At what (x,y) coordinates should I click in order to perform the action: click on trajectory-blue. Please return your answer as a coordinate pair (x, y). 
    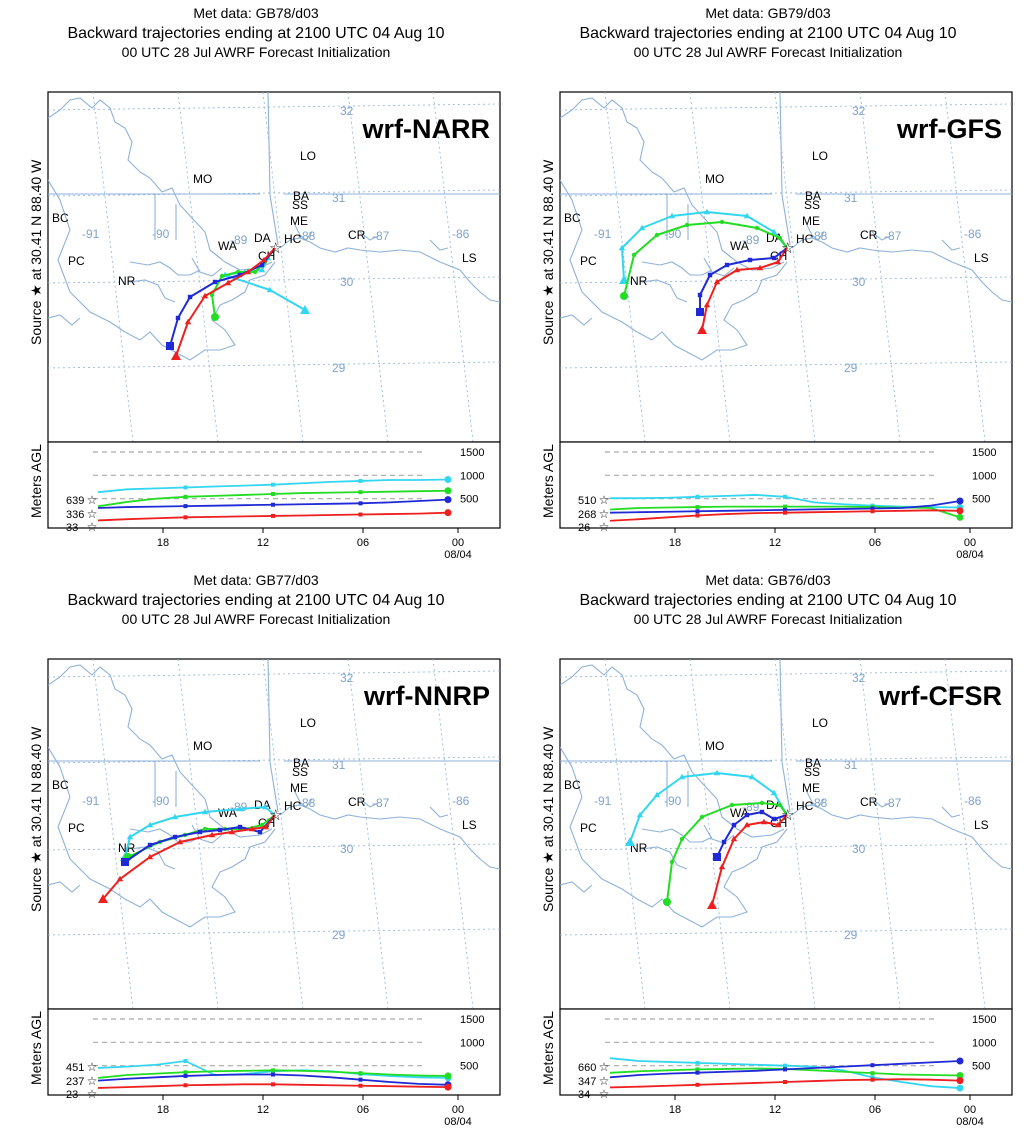
    Looking at the image, I should click on (200, 838).